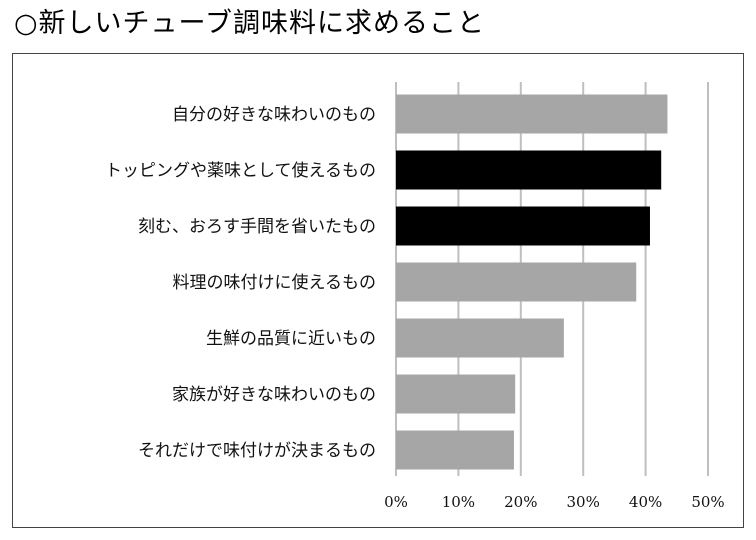 This screenshot has height=540, width=756. Describe the element at coordinates (707, 502) in the screenshot. I see `x-tick-label: 50%` at that location.